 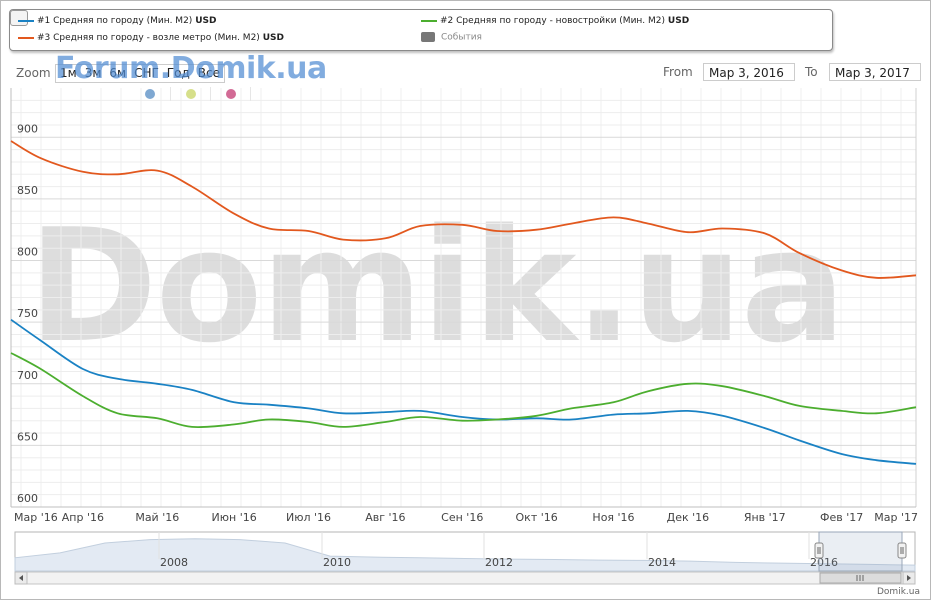 I want to click on to-date-input: Mар 3, 2017, so click(x=875, y=72).